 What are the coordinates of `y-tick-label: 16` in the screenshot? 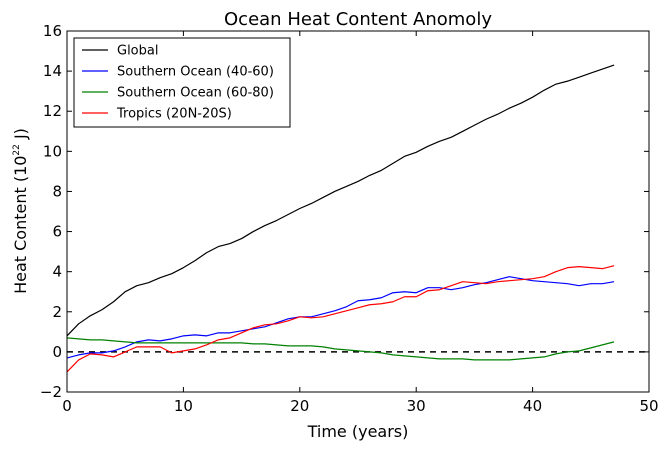 It's located at (52, 31).